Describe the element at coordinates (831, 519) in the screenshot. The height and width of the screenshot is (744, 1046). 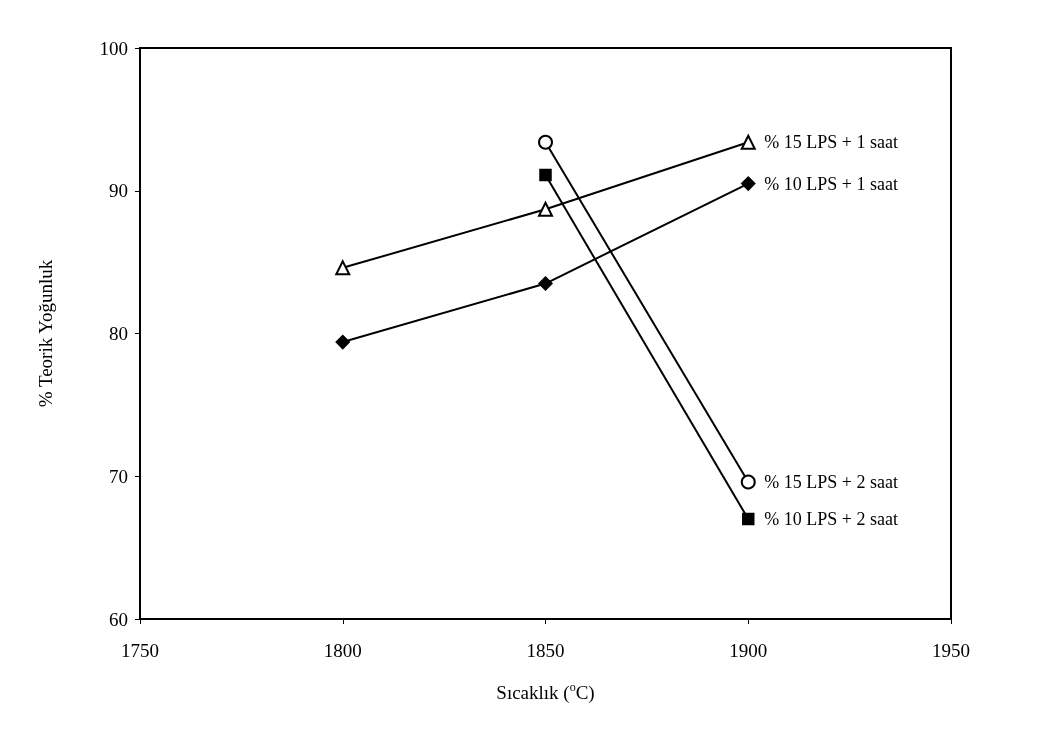
I see `series-label: % 10 LPS + 2 saat` at that location.